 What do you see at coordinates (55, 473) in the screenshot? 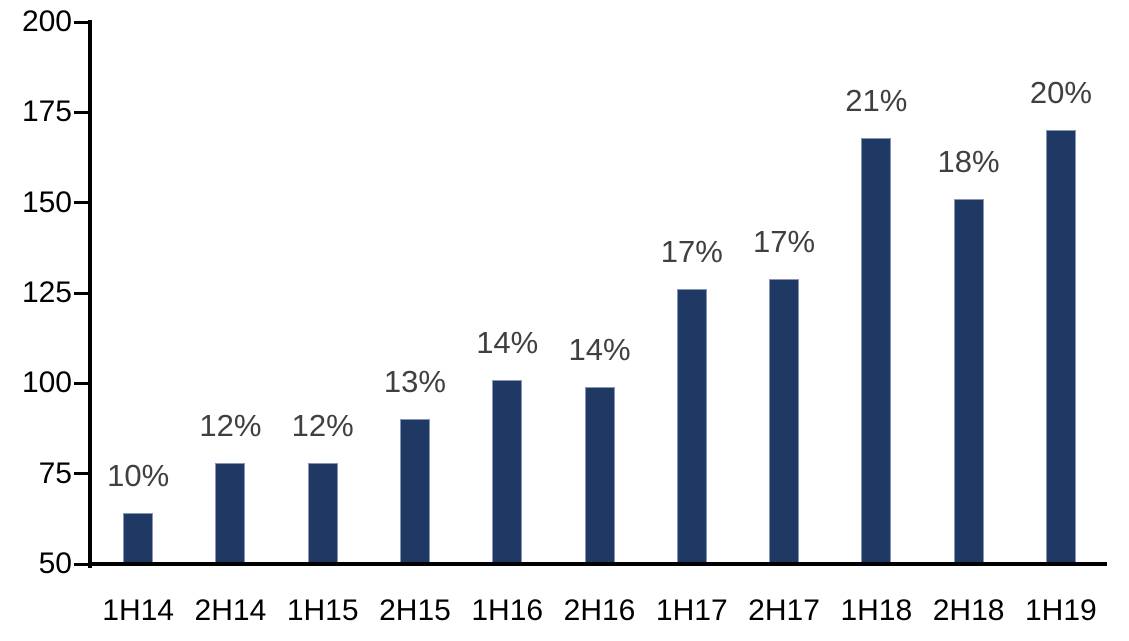
I see `y-tick-label: 75` at bounding box center [55, 473].